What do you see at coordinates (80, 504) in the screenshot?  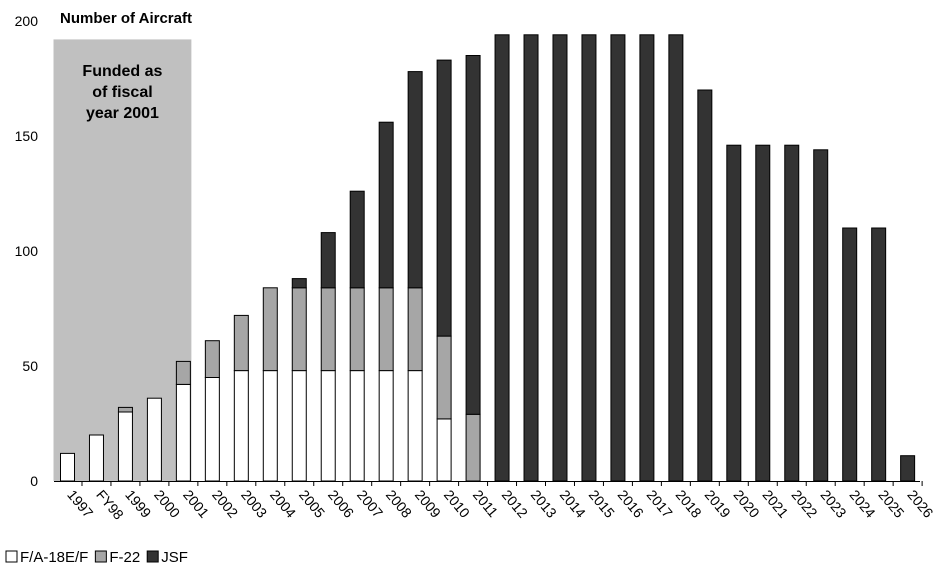 I see `x-tick-label: 1997` at bounding box center [80, 504].